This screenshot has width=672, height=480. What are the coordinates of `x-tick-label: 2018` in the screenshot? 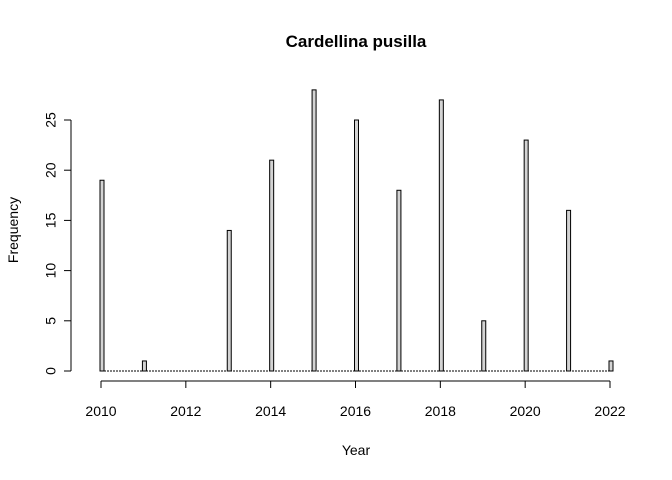 It's located at (440, 411).